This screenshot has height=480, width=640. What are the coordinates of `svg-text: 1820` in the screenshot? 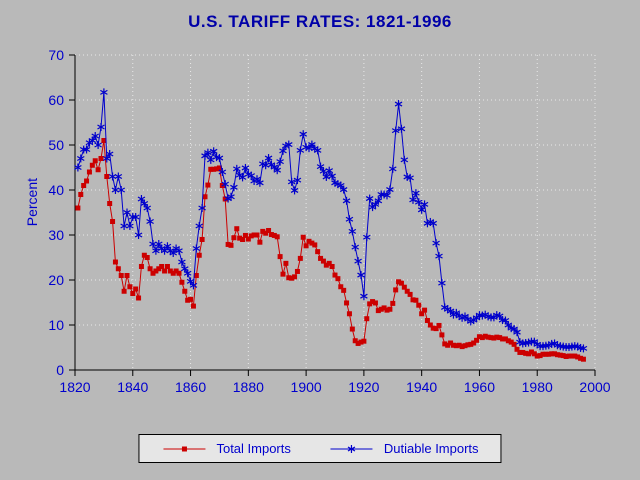 It's located at (74, 387).